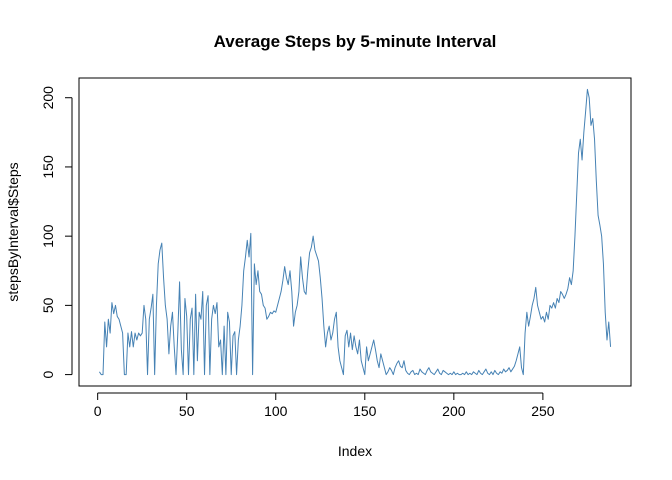  I want to click on y-tick-label: 200, so click(48, 98).